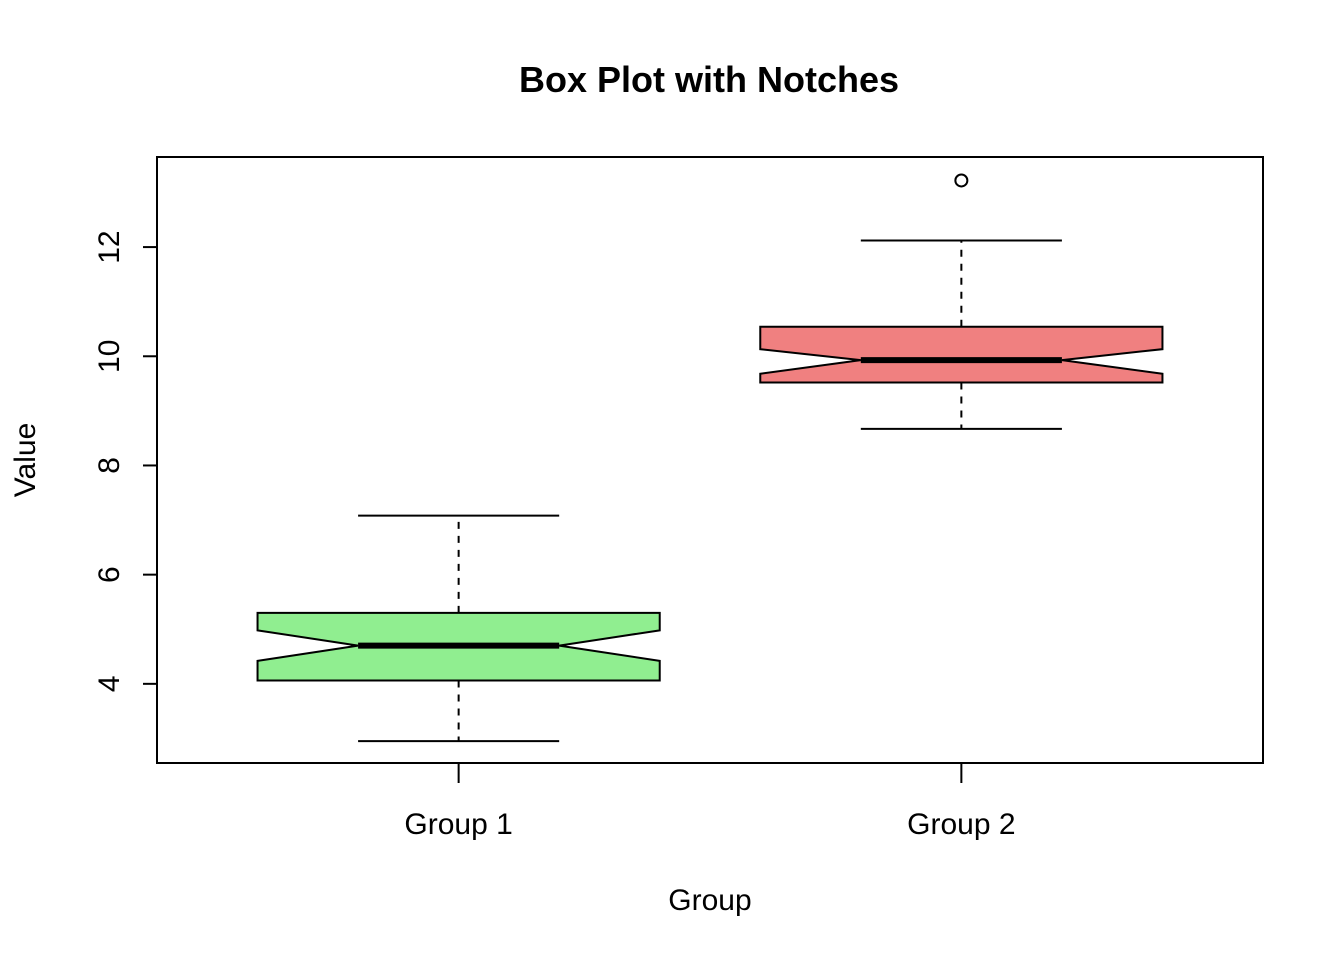  I want to click on y-tick-label: 8, so click(109, 465).